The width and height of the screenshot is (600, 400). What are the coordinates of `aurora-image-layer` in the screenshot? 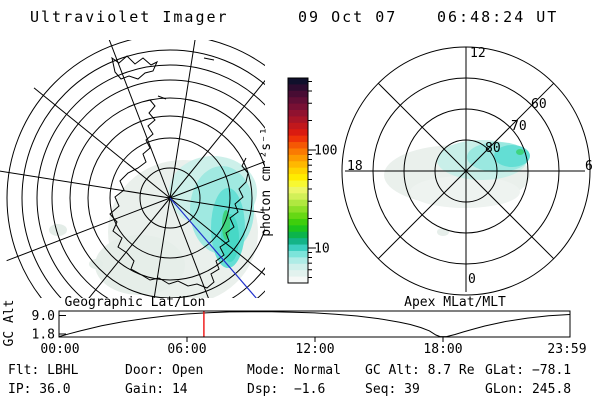 It's located at (457, 188).